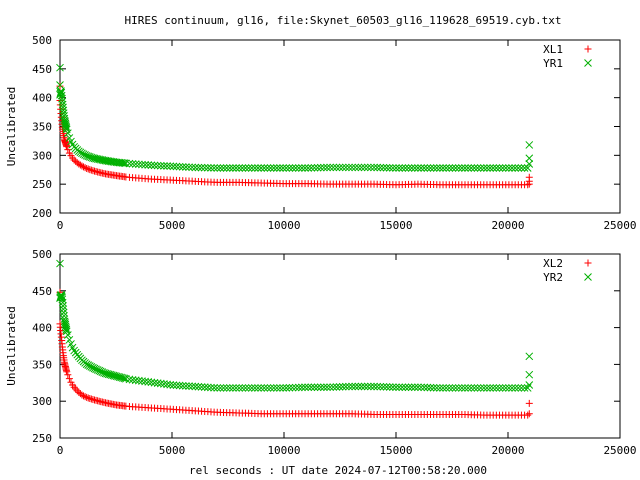 Image resolution: width=640 pixels, height=480 pixels. I want to click on y-axis-label: Uncalibrated, so click(11, 126).